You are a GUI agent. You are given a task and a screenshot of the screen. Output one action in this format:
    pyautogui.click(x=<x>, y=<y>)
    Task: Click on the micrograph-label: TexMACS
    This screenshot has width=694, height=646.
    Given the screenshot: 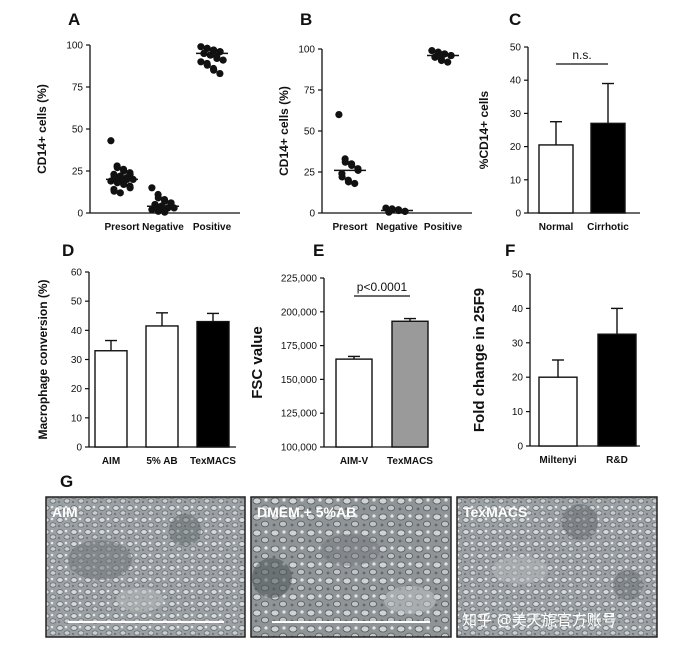 What is the action you would take?
    pyautogui.click(x=495, y=512)
    